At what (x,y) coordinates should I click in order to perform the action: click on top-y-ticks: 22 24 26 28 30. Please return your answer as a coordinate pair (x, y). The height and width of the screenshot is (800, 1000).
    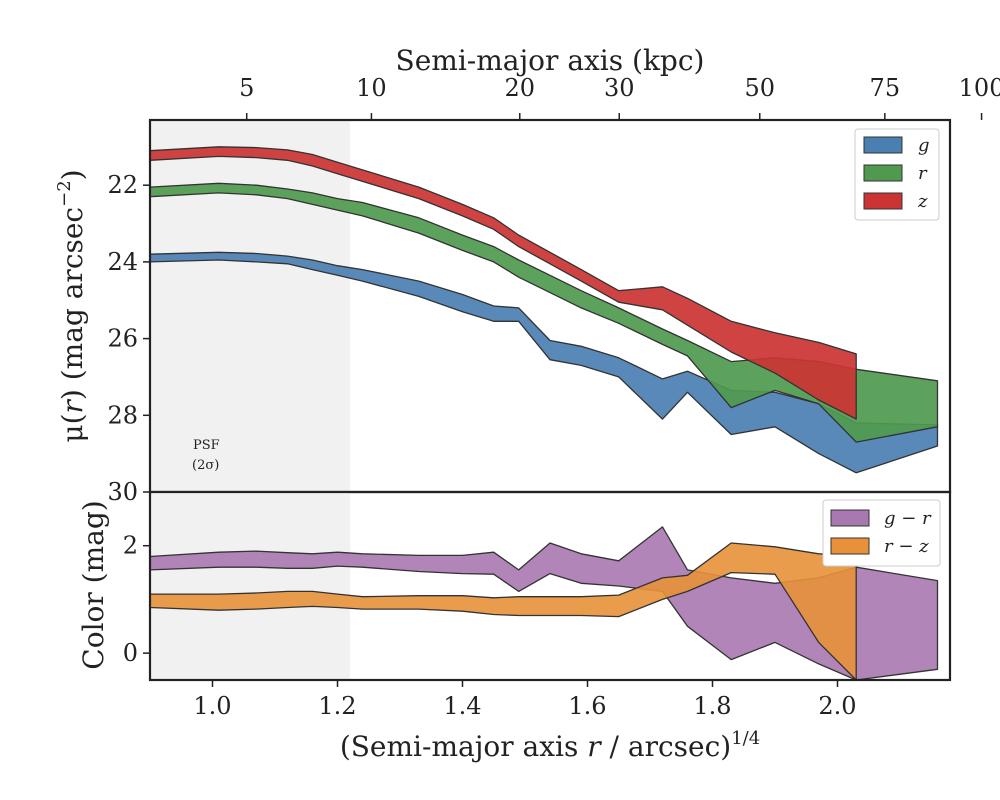
    Looking at the image, I should click on (128, 338).